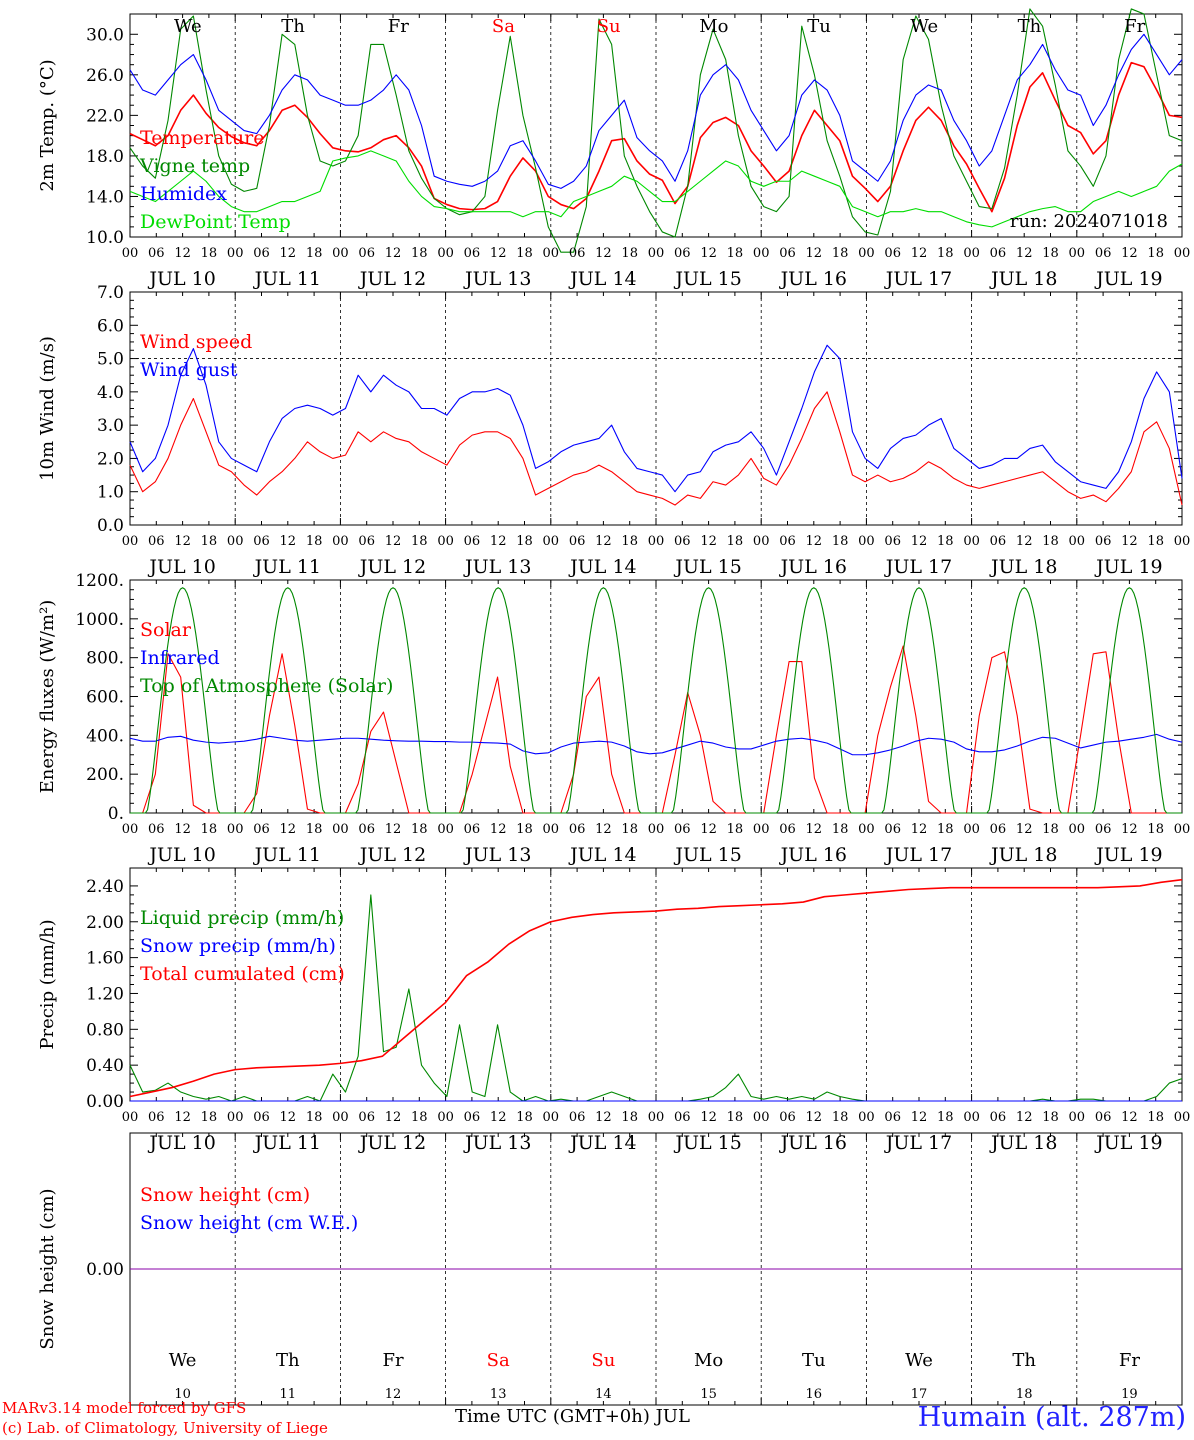 This screenshot has height=1440, width=1194. I want to click on y-tick-label: 22.0, so click(105, 116).